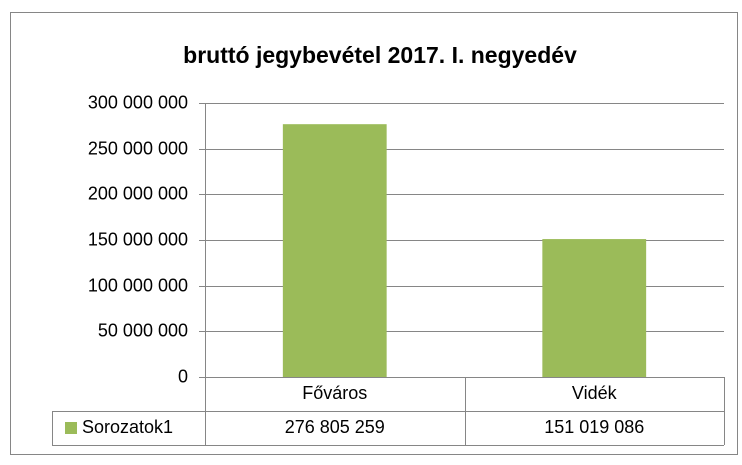 The height and width of the screenshot is (465, 742). I want to click on y-tick-label: 300 000 000, so click(138, 102).